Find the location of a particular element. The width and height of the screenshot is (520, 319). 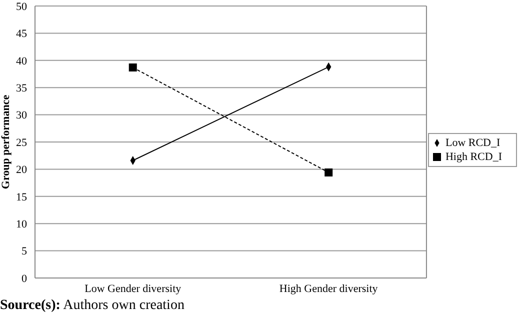

y-tick-label: 50 is located at coordinates (22, 6).